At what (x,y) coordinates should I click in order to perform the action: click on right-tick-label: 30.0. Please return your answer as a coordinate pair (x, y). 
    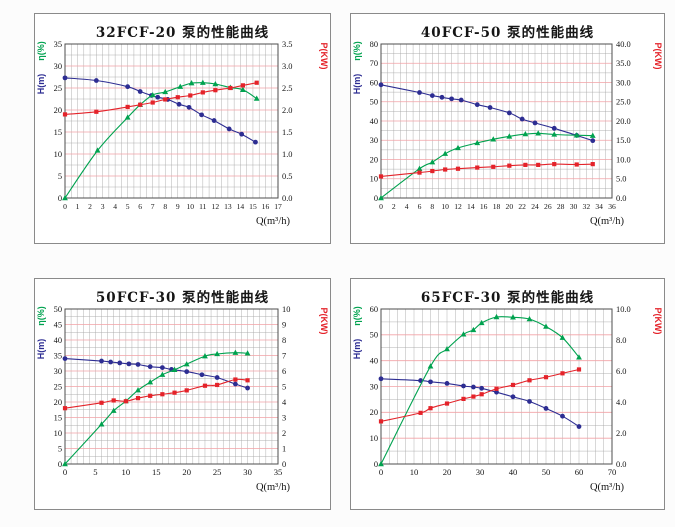
    Looking at the image, I should click on (623, 82).